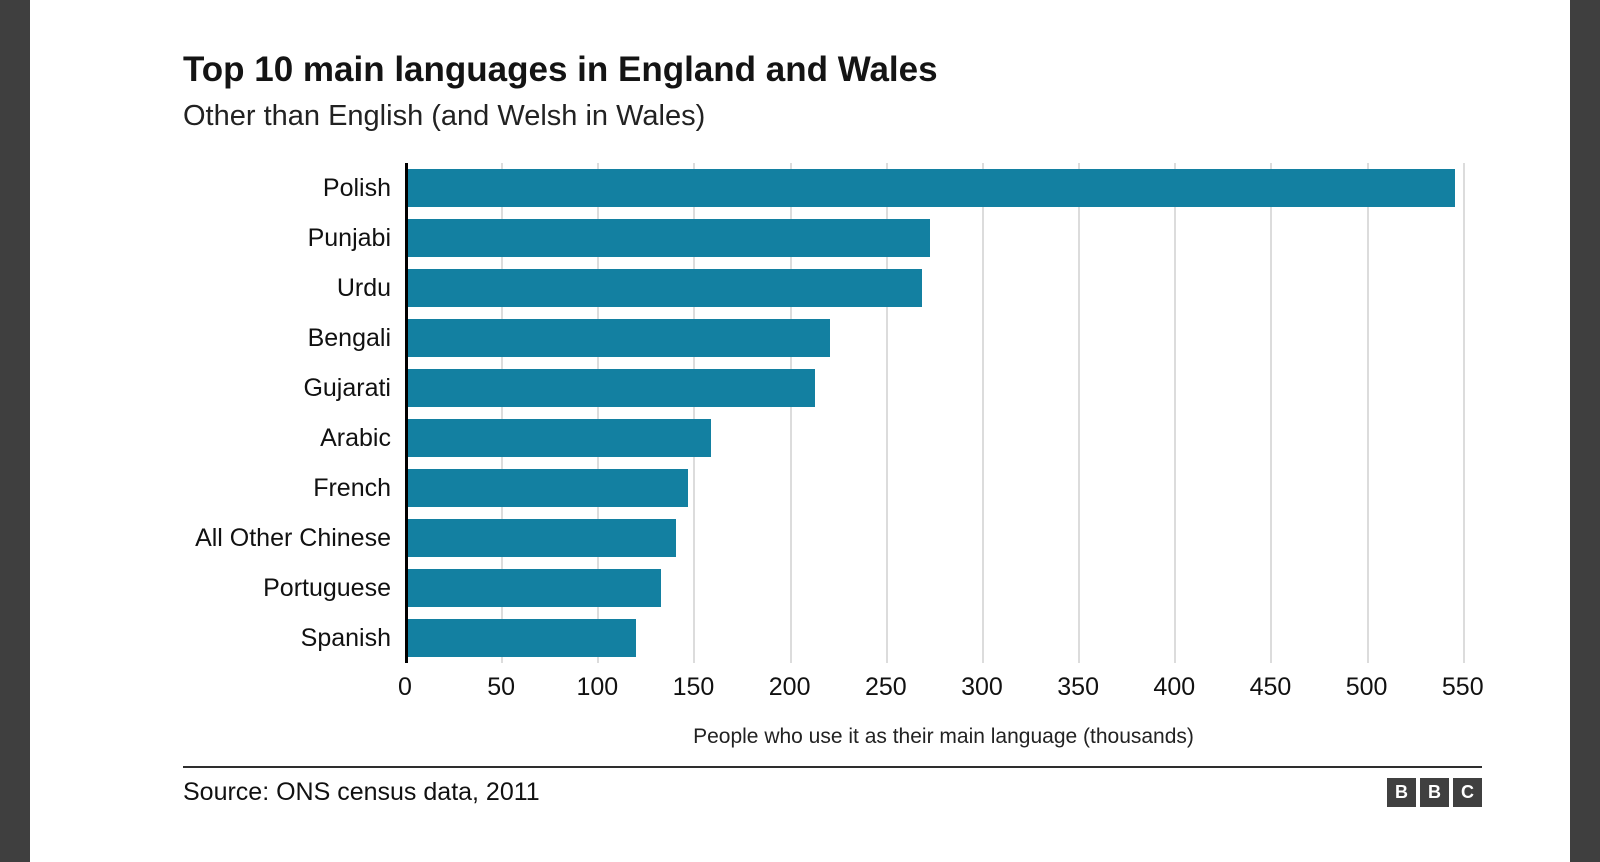 The image size is (1600, 862). I want to click on x-tick-label: 500, so click(1366, 687).